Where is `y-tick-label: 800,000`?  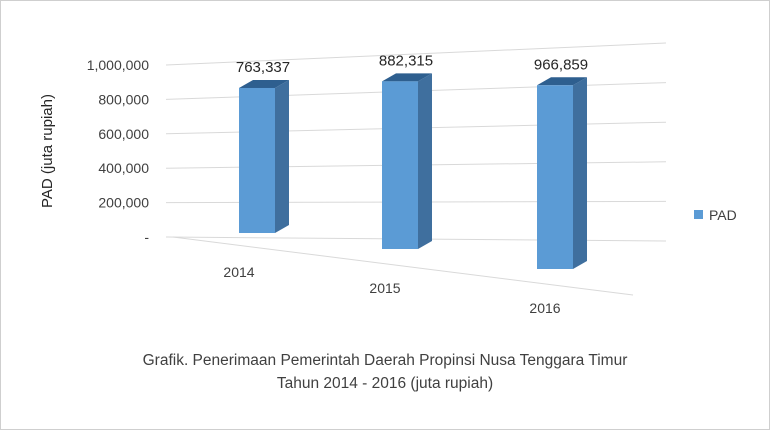
y-tick-label: 800,000 is located at coordinates (123, 99).